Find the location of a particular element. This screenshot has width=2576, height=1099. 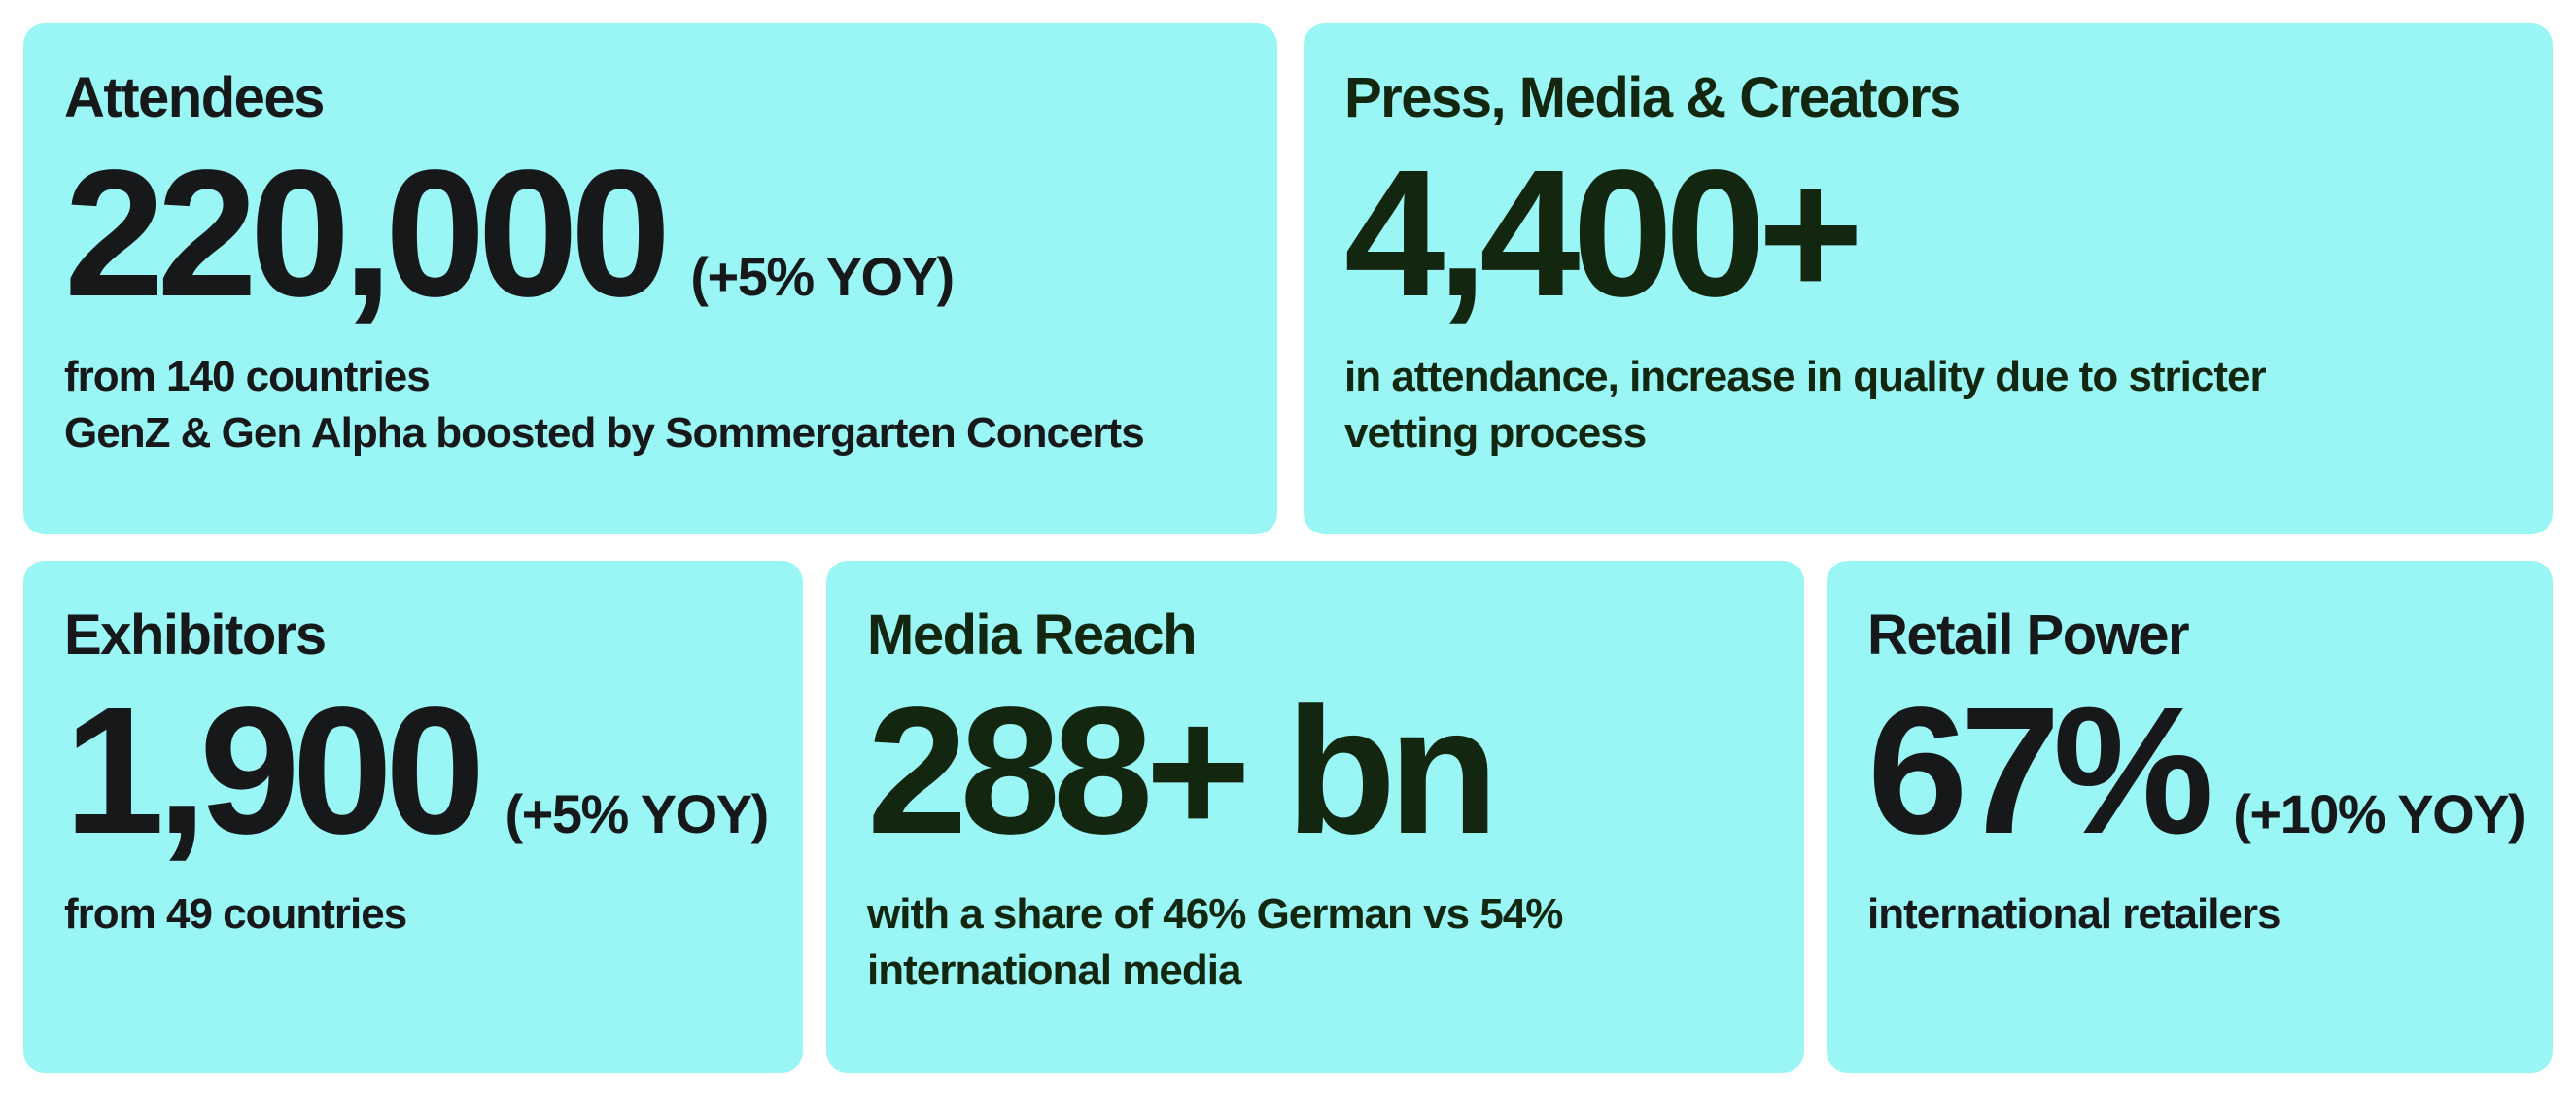

stat-value: 220,000 is located at coordinates (367, 234).